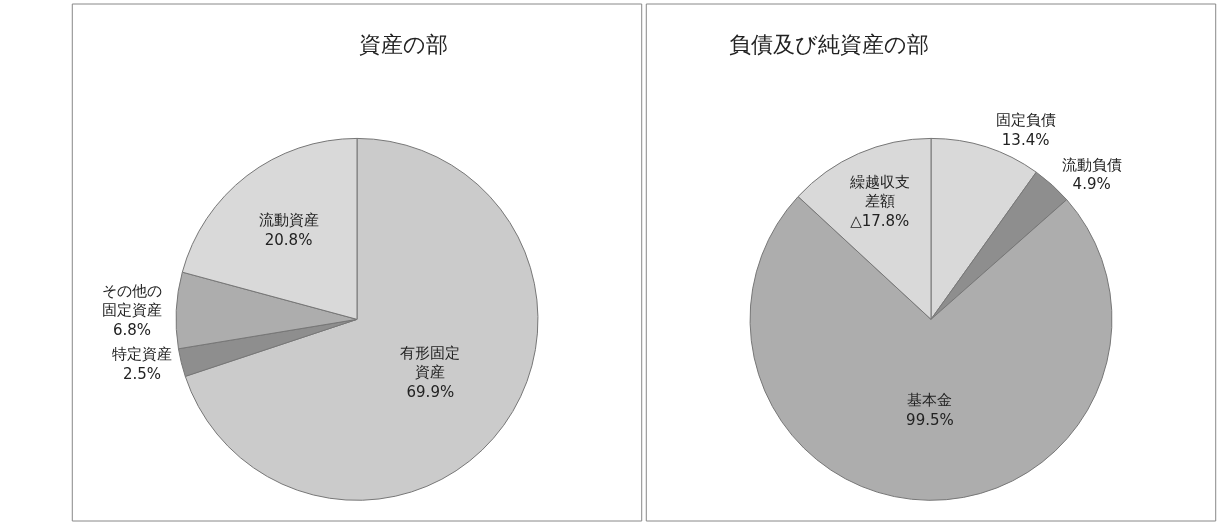 The width and height of the screenshot is (1224, 525). Describe the element at coordinates (879, 191) in the screenshot. I see `slice-label: 繰越収支差額` at that location.